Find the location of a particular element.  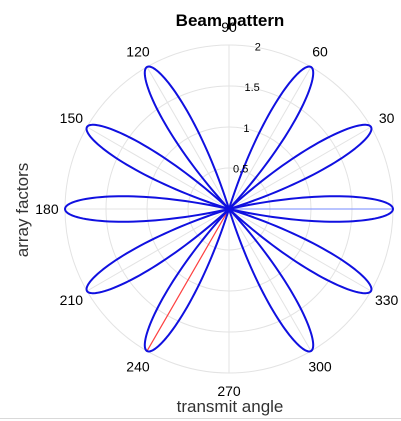

radial-tick-label-0: 0.5 is located at coordinates (240, 169).